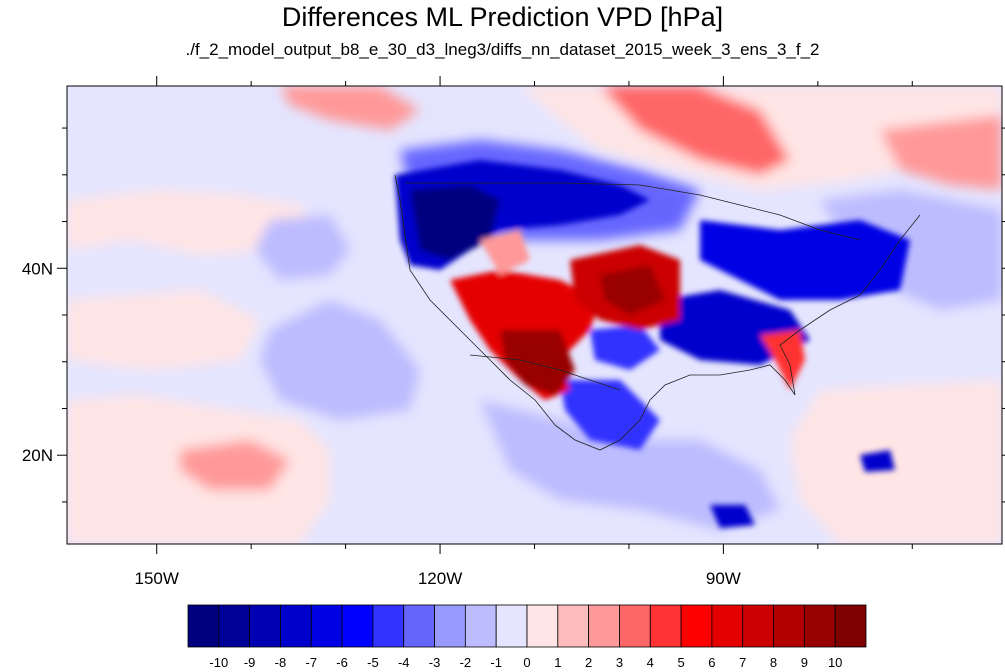  I want to click on colorbar-label: -2, so click(466, 662).